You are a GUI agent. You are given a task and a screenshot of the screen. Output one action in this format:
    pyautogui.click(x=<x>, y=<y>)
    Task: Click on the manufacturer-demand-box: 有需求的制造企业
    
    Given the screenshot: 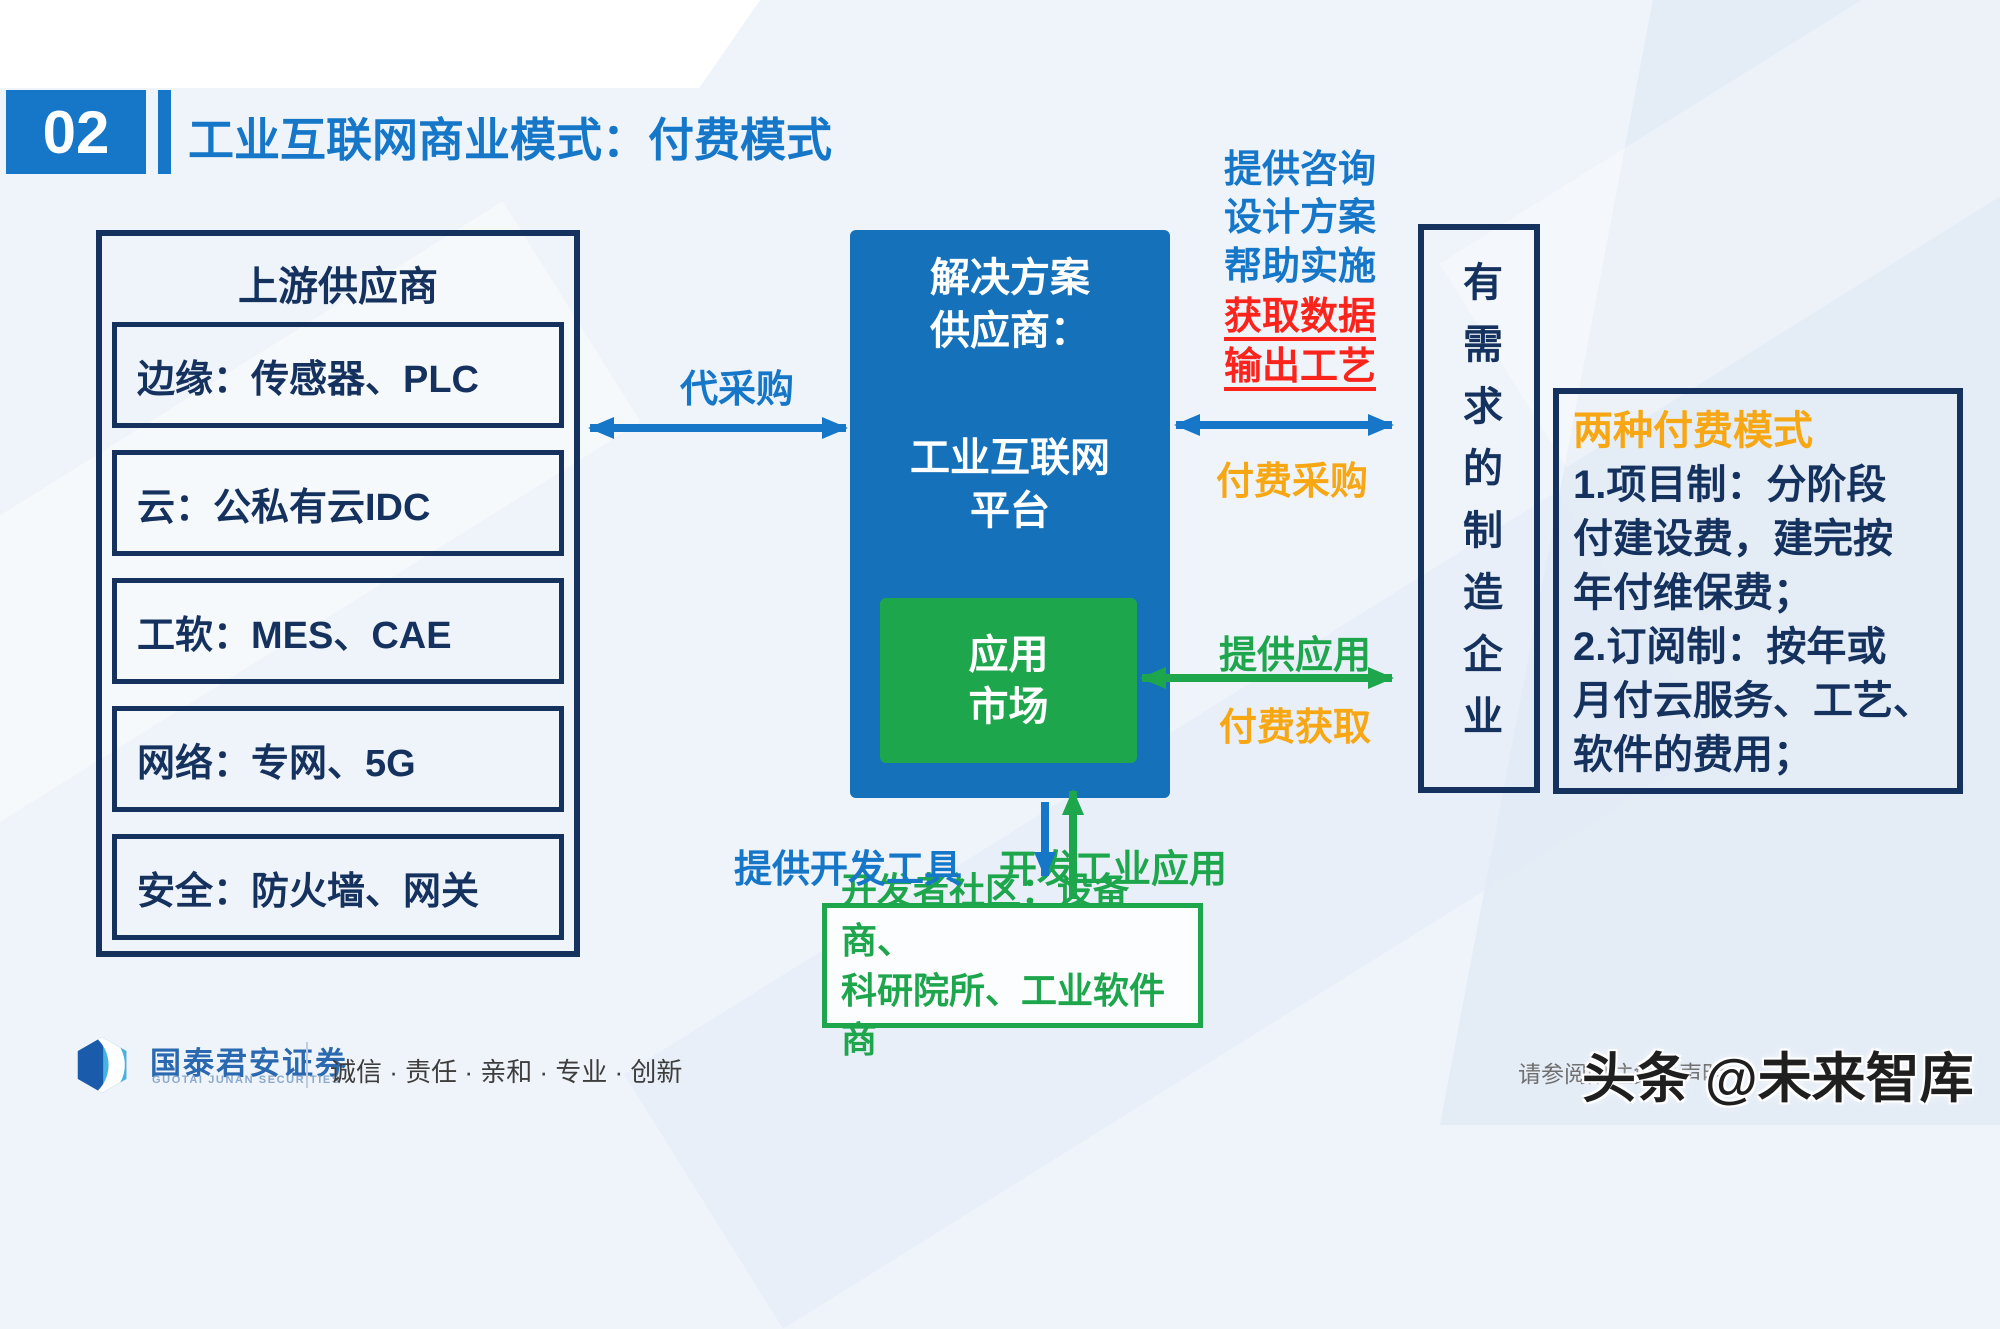 What is the action you would take?
    pyautogui.click(x=1479, y=508)
    